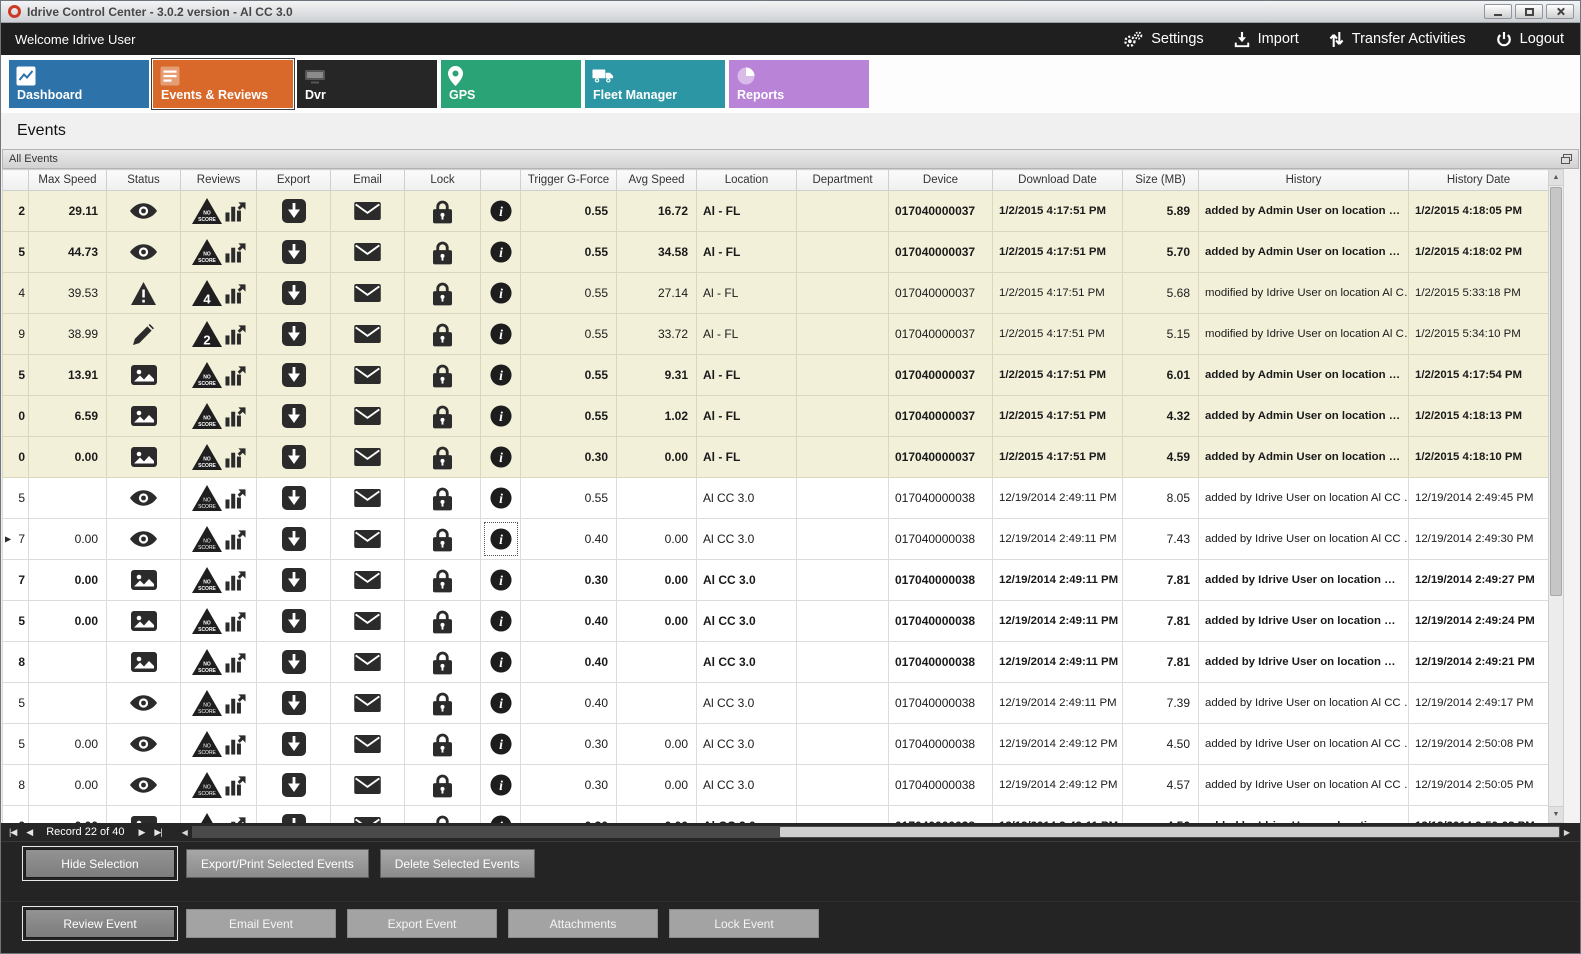 The width and height of the screenshot is (1581, 954). Describe the element at coordinates (15, 457) in the screenshot. I see `cell-id-fragment: 0` at that location.